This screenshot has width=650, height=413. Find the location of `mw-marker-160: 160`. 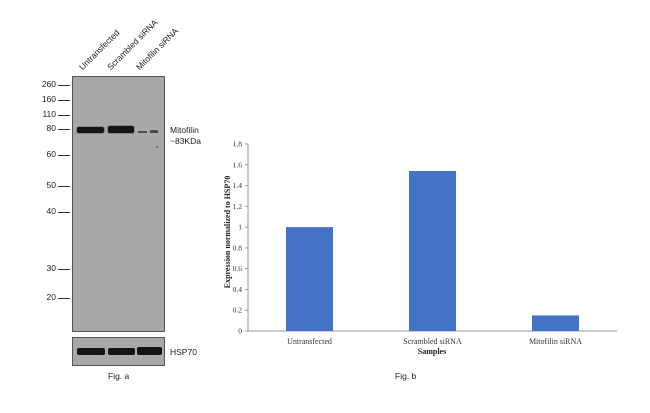

mw-marker-160: 160 is located at coordinates (48, 99).